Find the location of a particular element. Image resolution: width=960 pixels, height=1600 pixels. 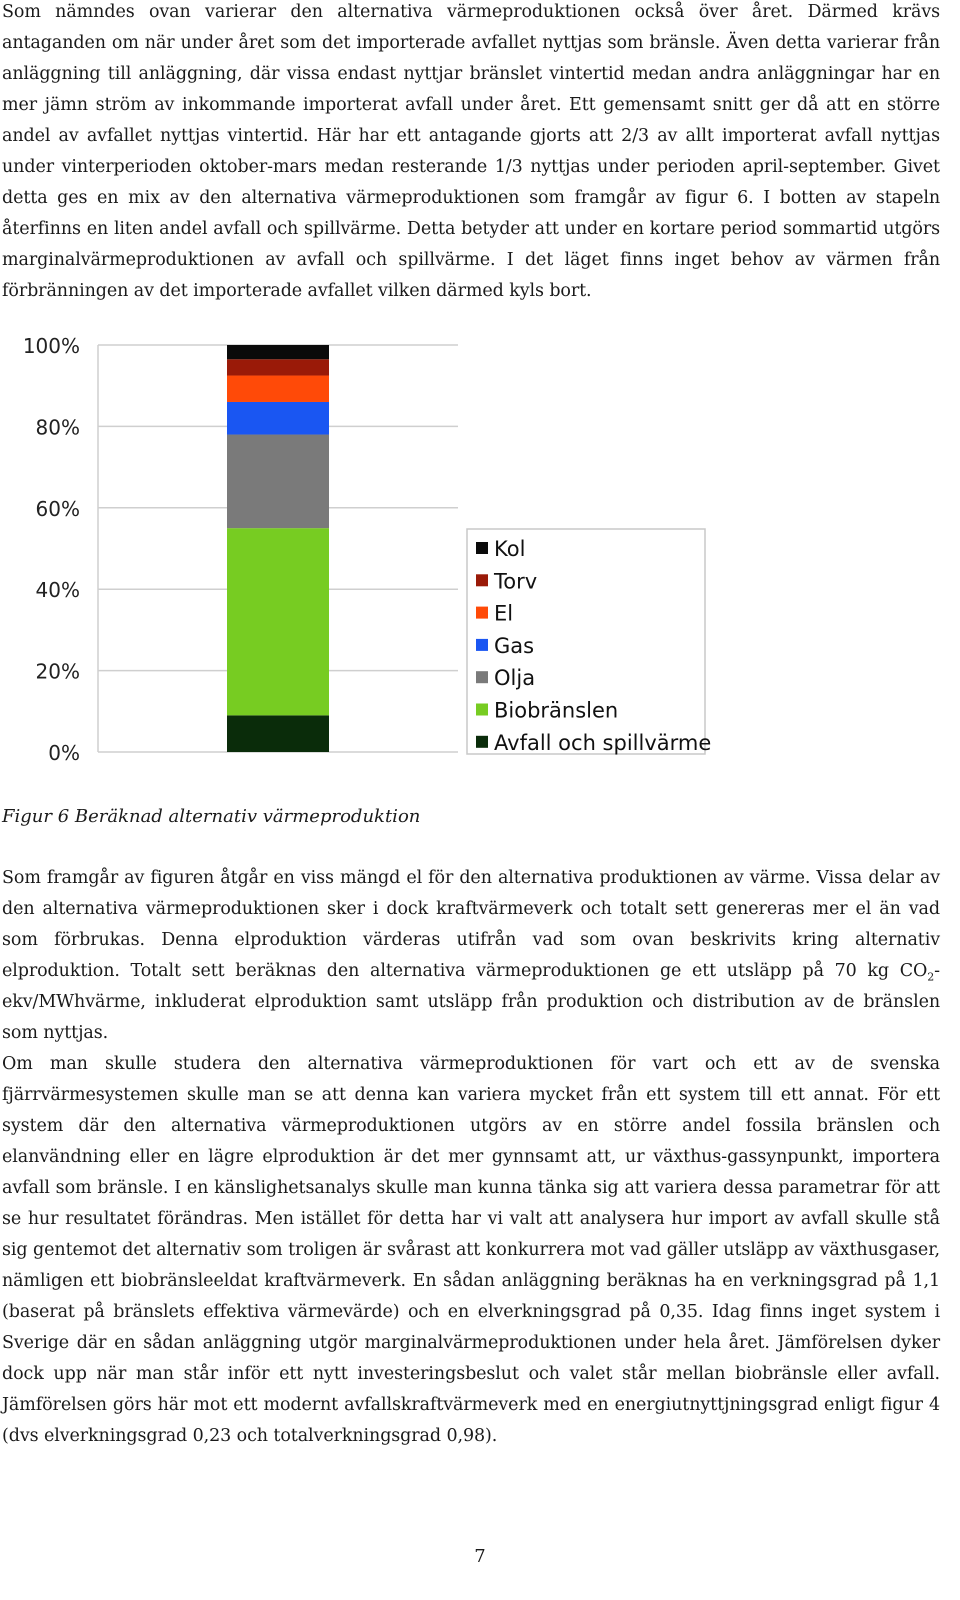

bar-segment-biobränslen is located at coordinates (278, 622).